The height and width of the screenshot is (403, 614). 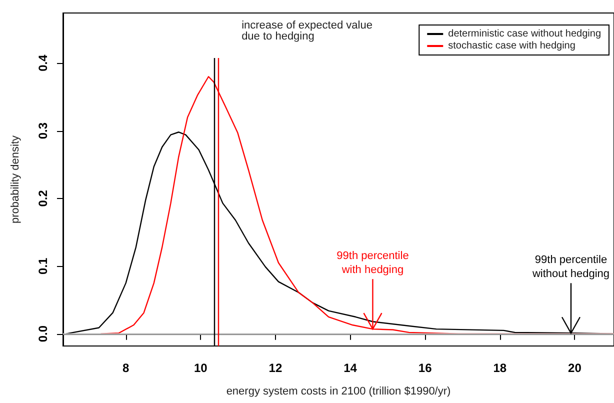 What do you see at coordinates (512, 46) in the screenshot?
I see `legend-label: stochastic case with hedging` at bounding box center [512, 46].